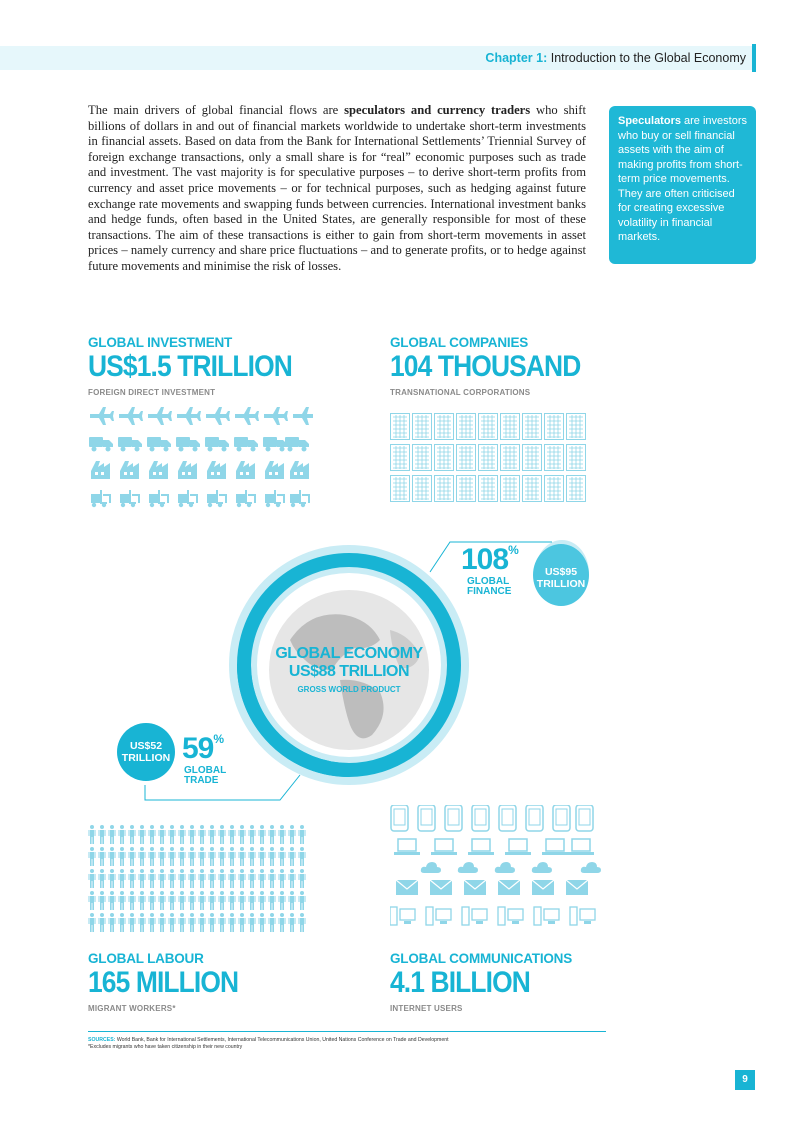  I want to click on building-icon-grid, so click(488, 457).